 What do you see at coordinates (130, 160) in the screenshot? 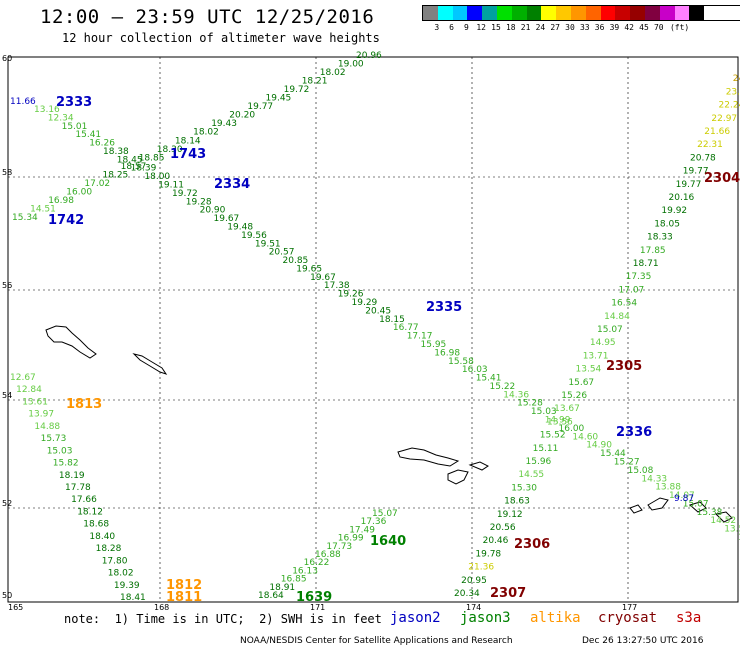
I see `wave-height-value: 18.45` at bounding box center [130, 160].